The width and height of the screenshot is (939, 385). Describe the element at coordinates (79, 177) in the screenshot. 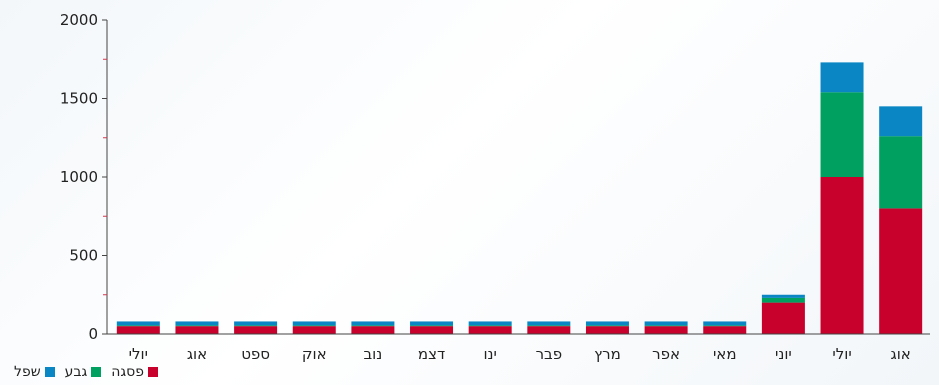

I see `y-tick-label-2: 1000` at that location.